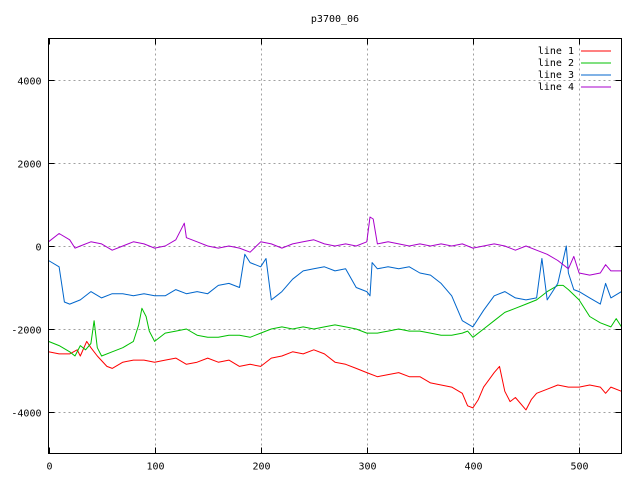  I want to click on y-tick-label: -4000, so click(26, 414).